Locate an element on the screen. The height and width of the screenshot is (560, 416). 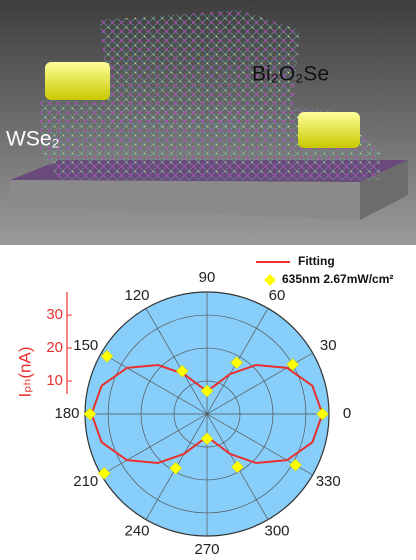
bi2o2se-lattice is located at coordinates (200, 72).